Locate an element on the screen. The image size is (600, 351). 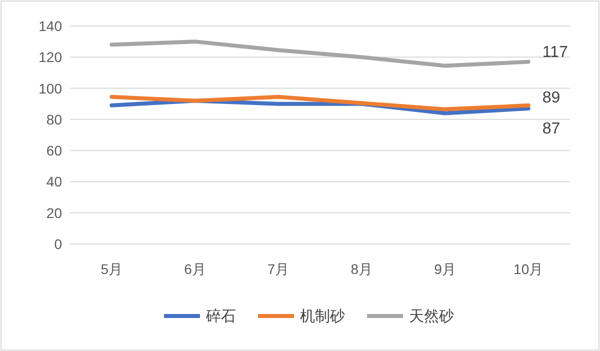
y-tick-label: 60 is located at coordinates (54, 150).